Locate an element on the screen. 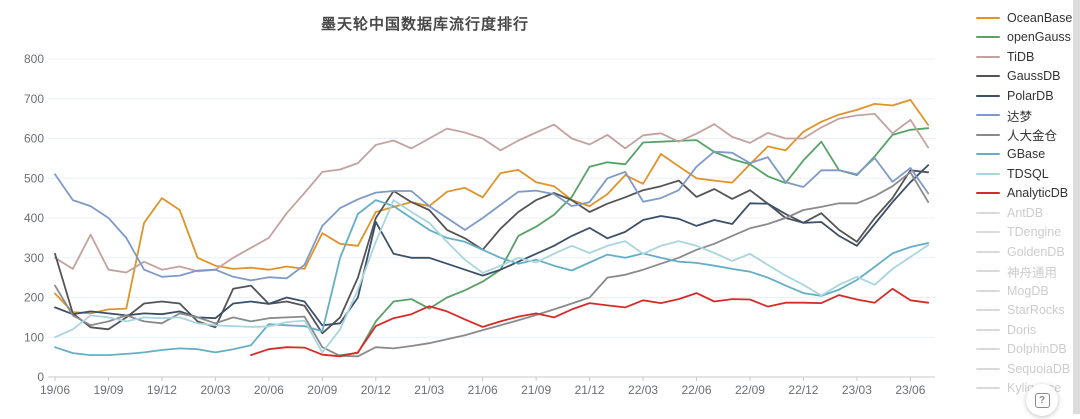 The height and width of the screenshot is (419, 1080). legend-label: Doris is located at coordinates (1022, 329).